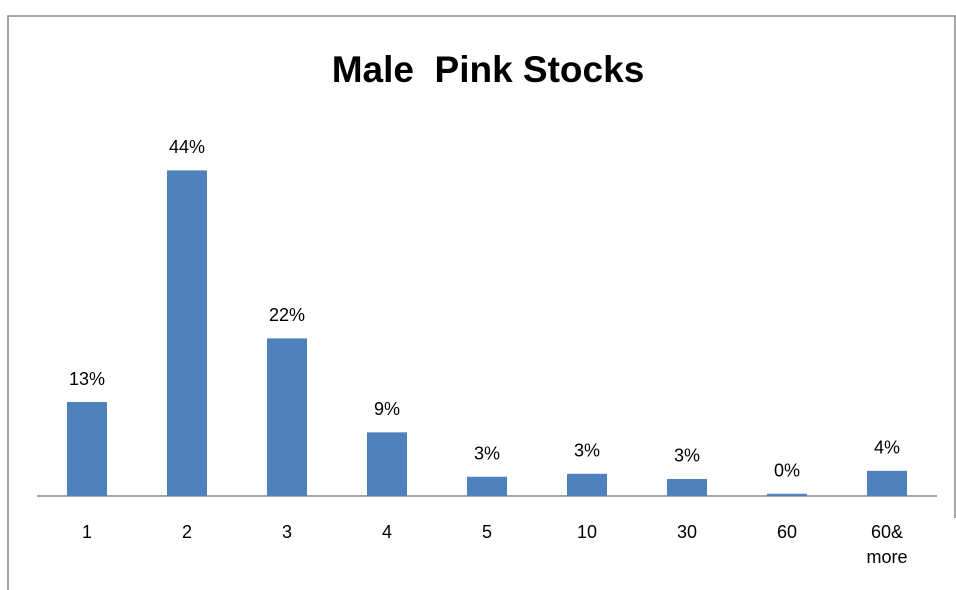 The image size is (956, 590). I want to click on x-tick-label: 3, so click(286, 532).